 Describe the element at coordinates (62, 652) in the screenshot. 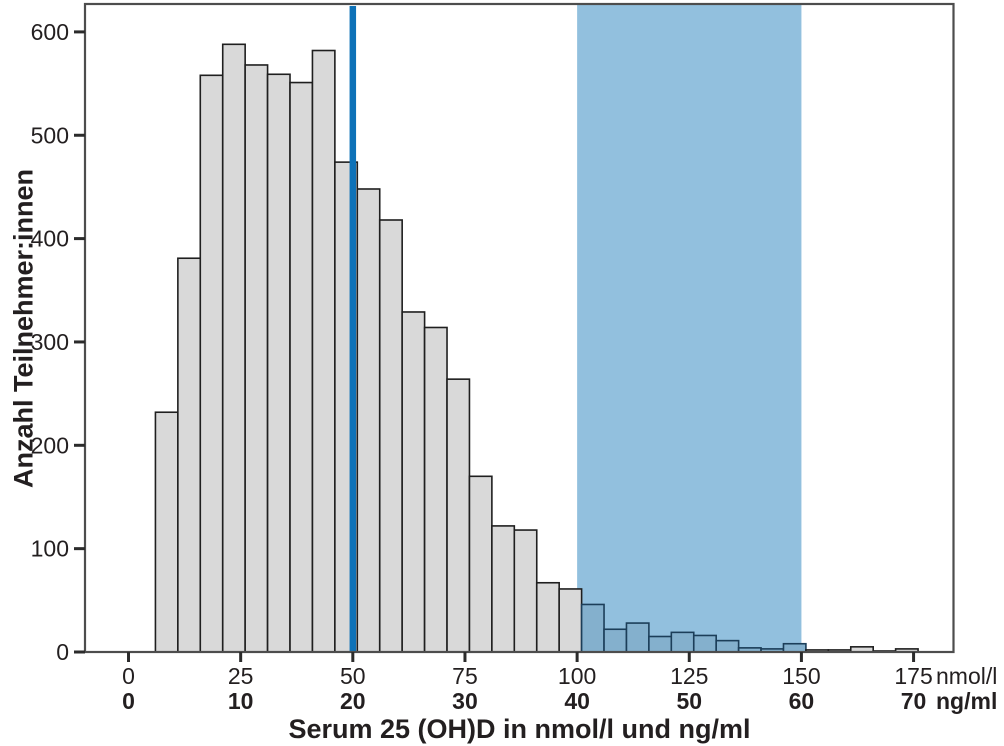

I see `y-tick-label: 0` at that location.